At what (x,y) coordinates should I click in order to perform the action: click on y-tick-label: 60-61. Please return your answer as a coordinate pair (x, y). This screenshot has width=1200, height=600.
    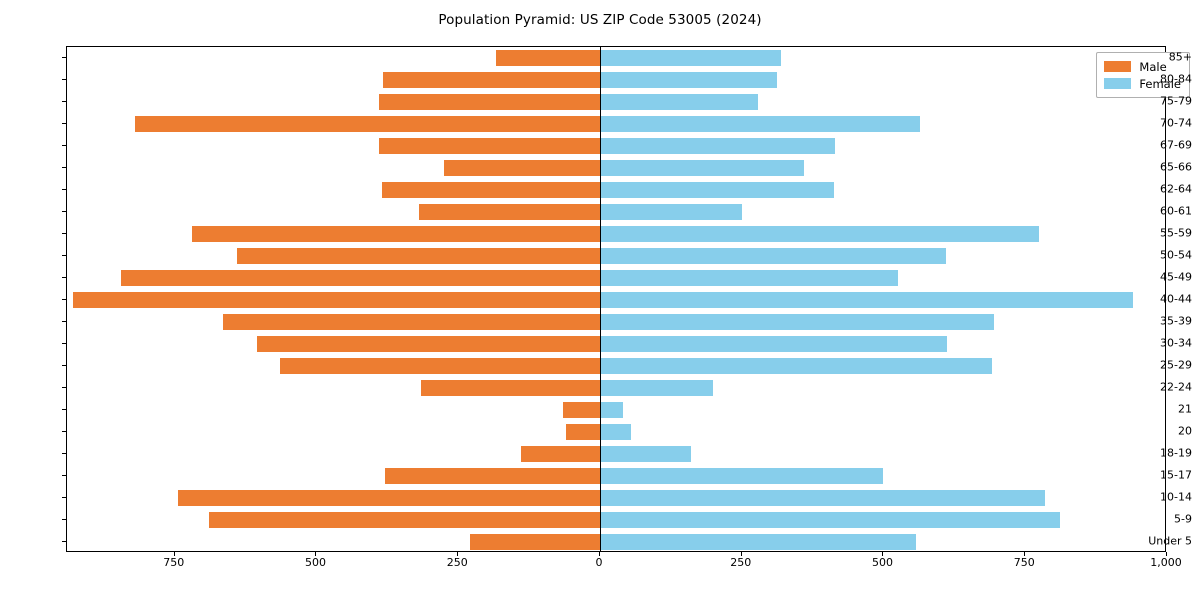
    Looking at the image, I should click on (1176, 211).